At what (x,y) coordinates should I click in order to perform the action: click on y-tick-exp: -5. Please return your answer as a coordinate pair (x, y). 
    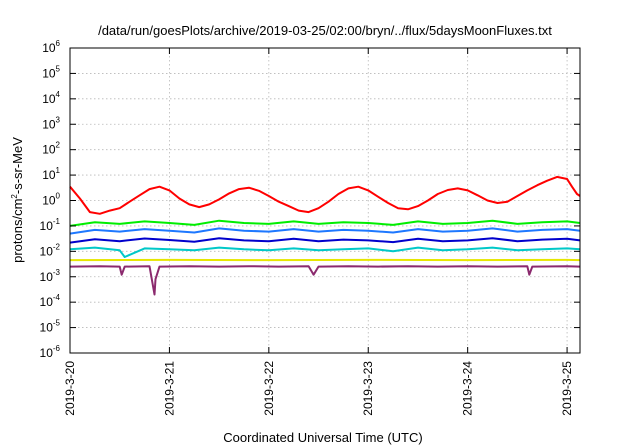
    Looking at the image, I should click on (57, 323).